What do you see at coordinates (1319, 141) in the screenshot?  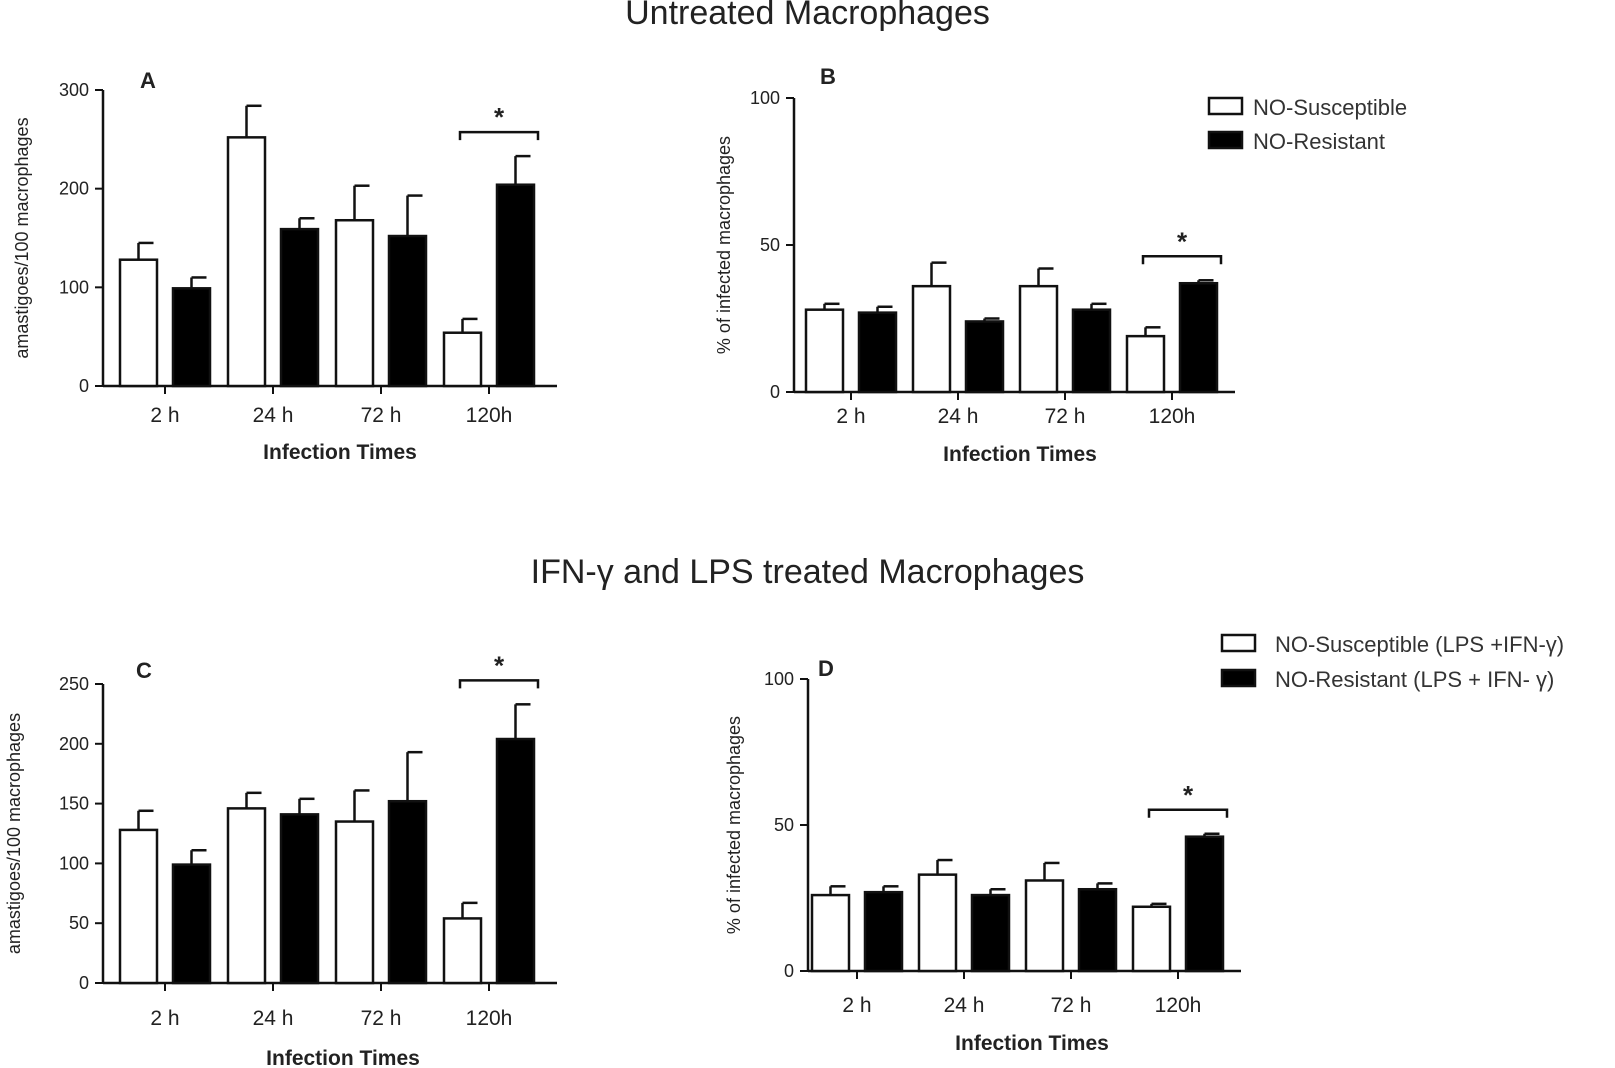 I see `legend-label-resistant: NO-Resistant` at bounding box center [1319, 141].